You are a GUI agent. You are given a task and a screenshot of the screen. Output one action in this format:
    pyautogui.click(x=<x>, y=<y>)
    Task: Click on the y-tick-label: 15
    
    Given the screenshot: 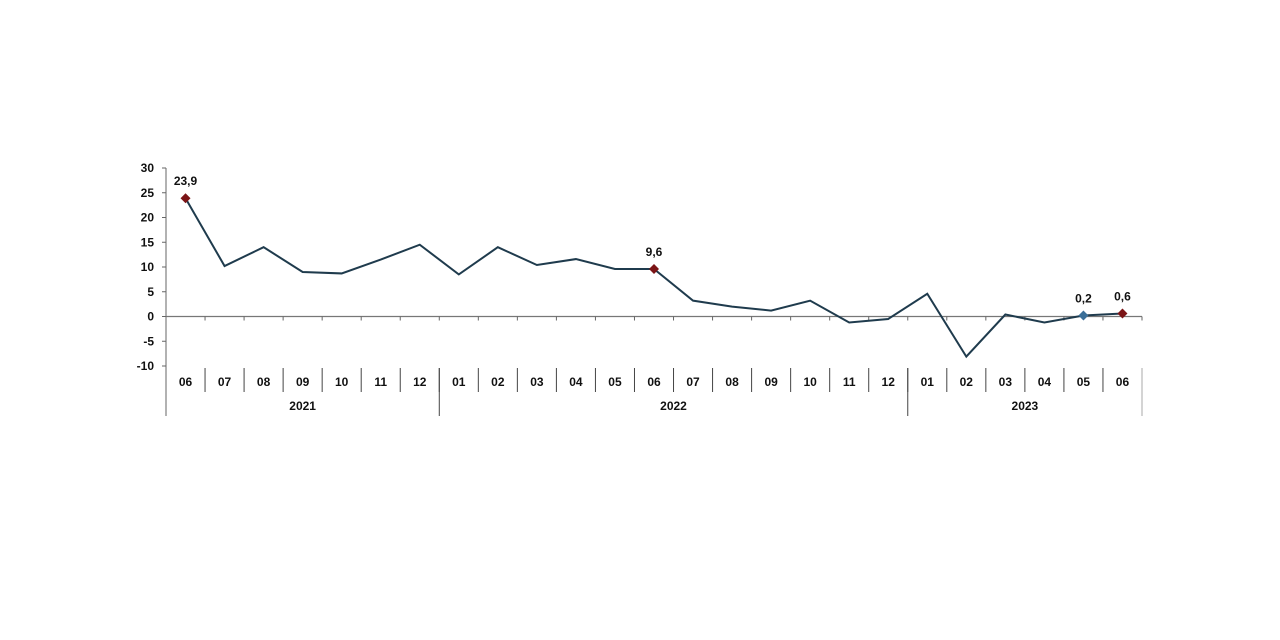 What is the action you would take?
    pyautogui.click(x=148, y=242)
    